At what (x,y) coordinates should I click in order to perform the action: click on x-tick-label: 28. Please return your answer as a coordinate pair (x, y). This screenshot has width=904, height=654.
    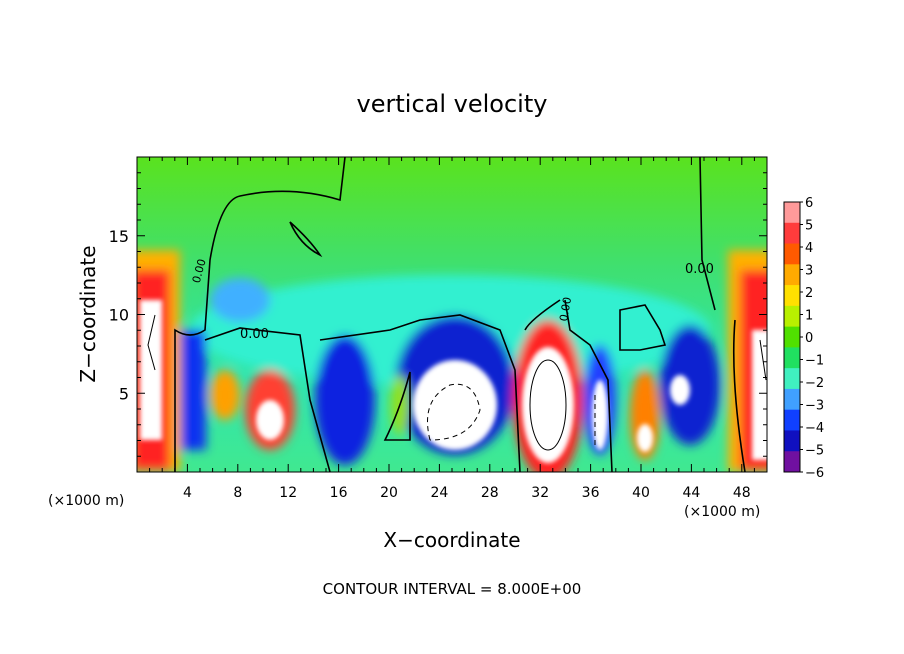
    Looking at the image, I should click on (490, 493).